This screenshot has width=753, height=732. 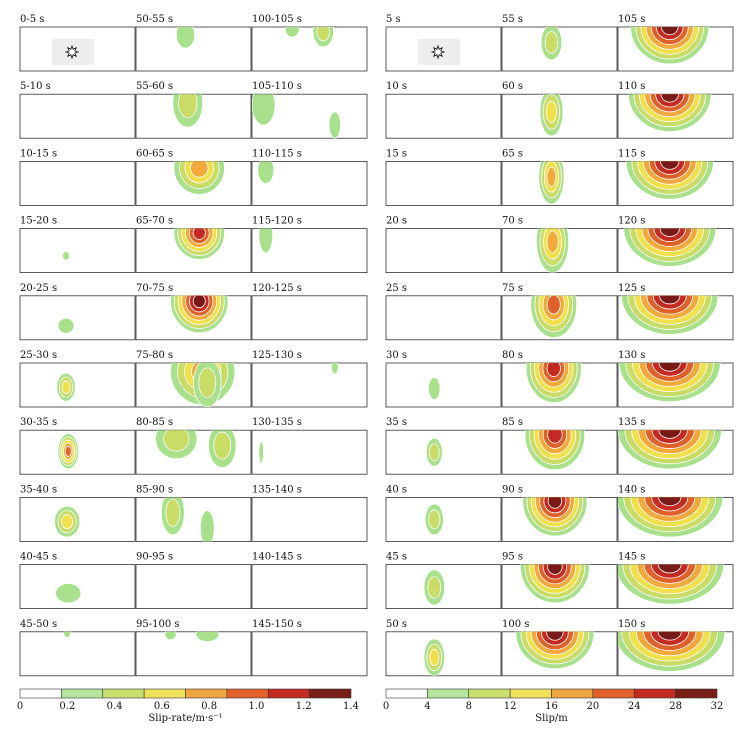 I want to click on colorbar-tick-label: 0, so click(x=20, y=706).